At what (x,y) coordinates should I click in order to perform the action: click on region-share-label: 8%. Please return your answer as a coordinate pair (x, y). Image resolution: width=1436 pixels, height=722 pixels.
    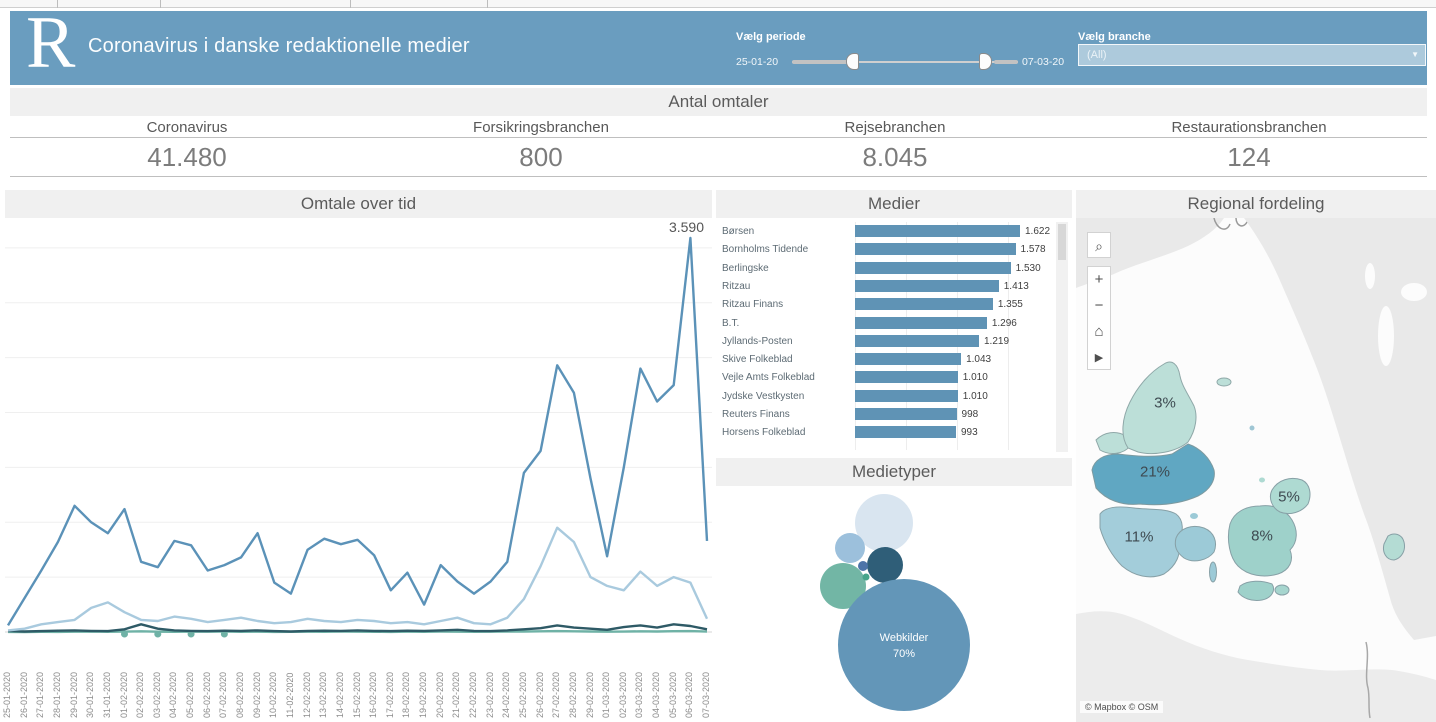
    Looking at the image, I should click on (1262, 536).